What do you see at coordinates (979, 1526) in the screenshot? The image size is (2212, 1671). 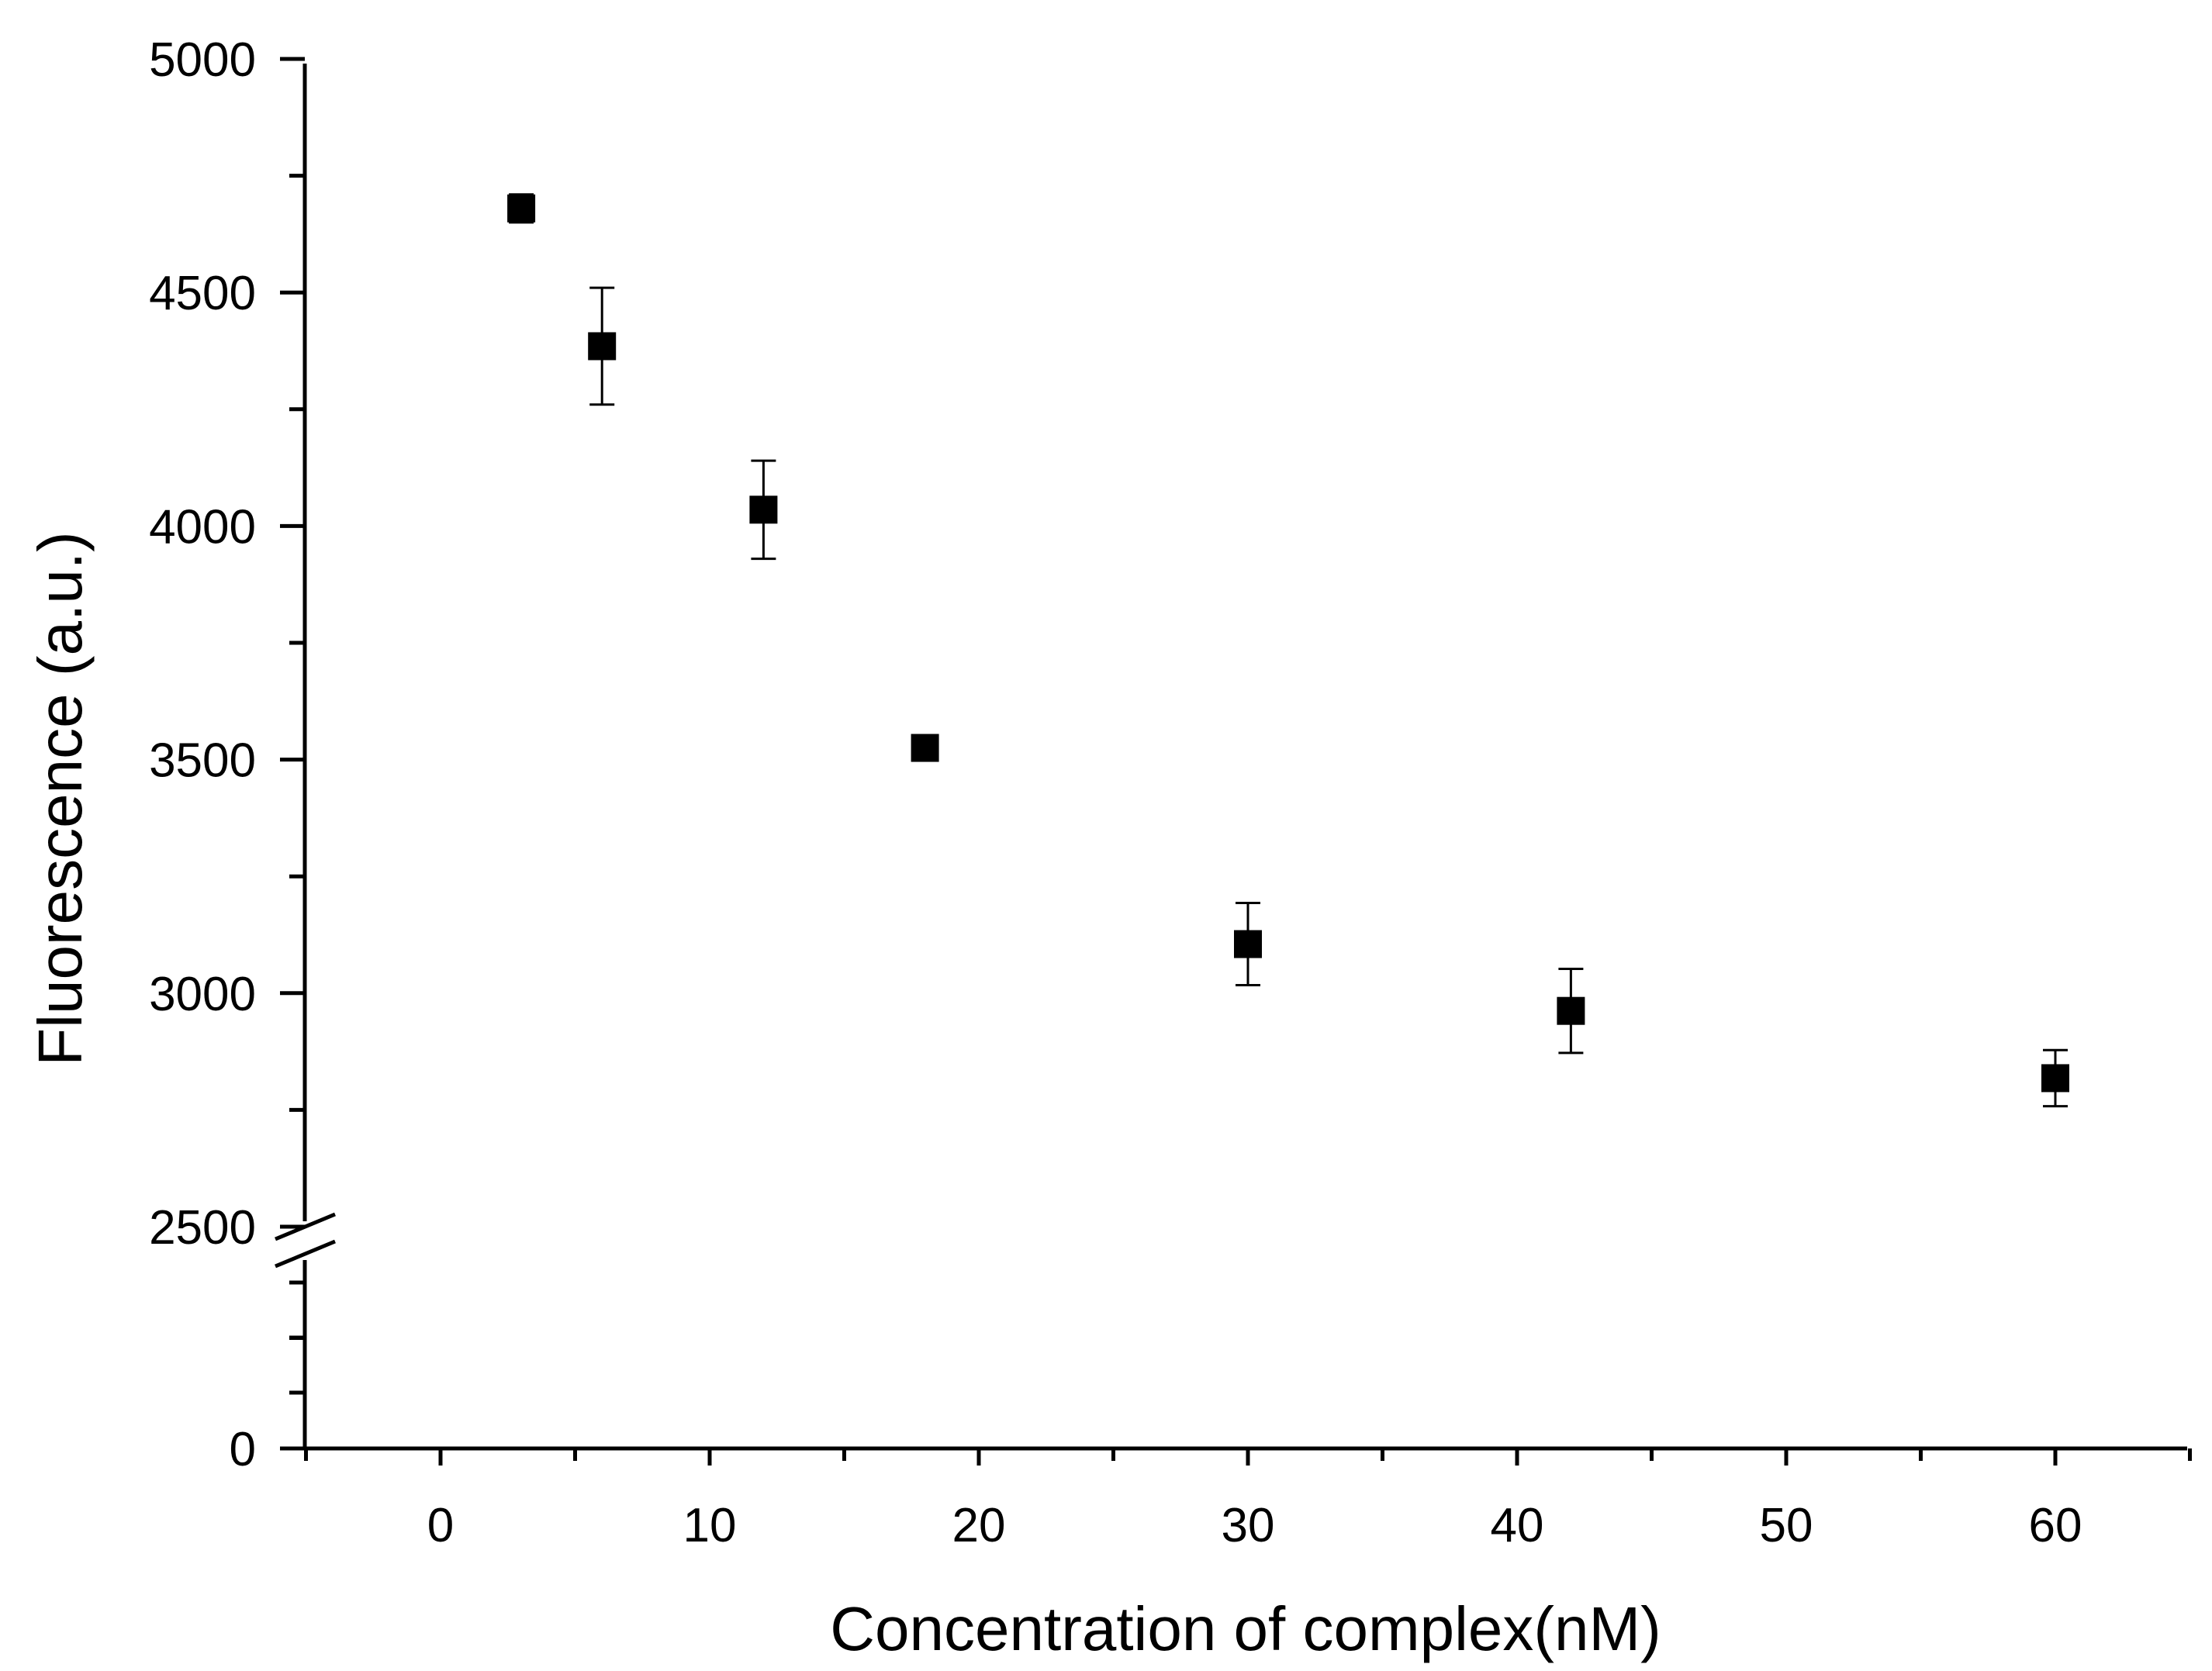 I see `x-tick-label: 20` at bounding box center [979, 1526].